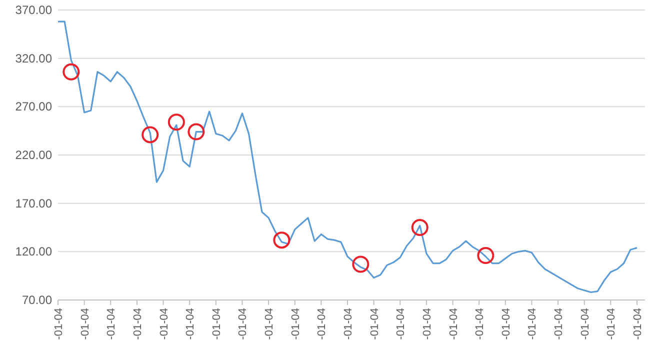  Describe the element at coordinates (33, 10) in the screenshot. I see `y-tick-label: 370.00` at that location.